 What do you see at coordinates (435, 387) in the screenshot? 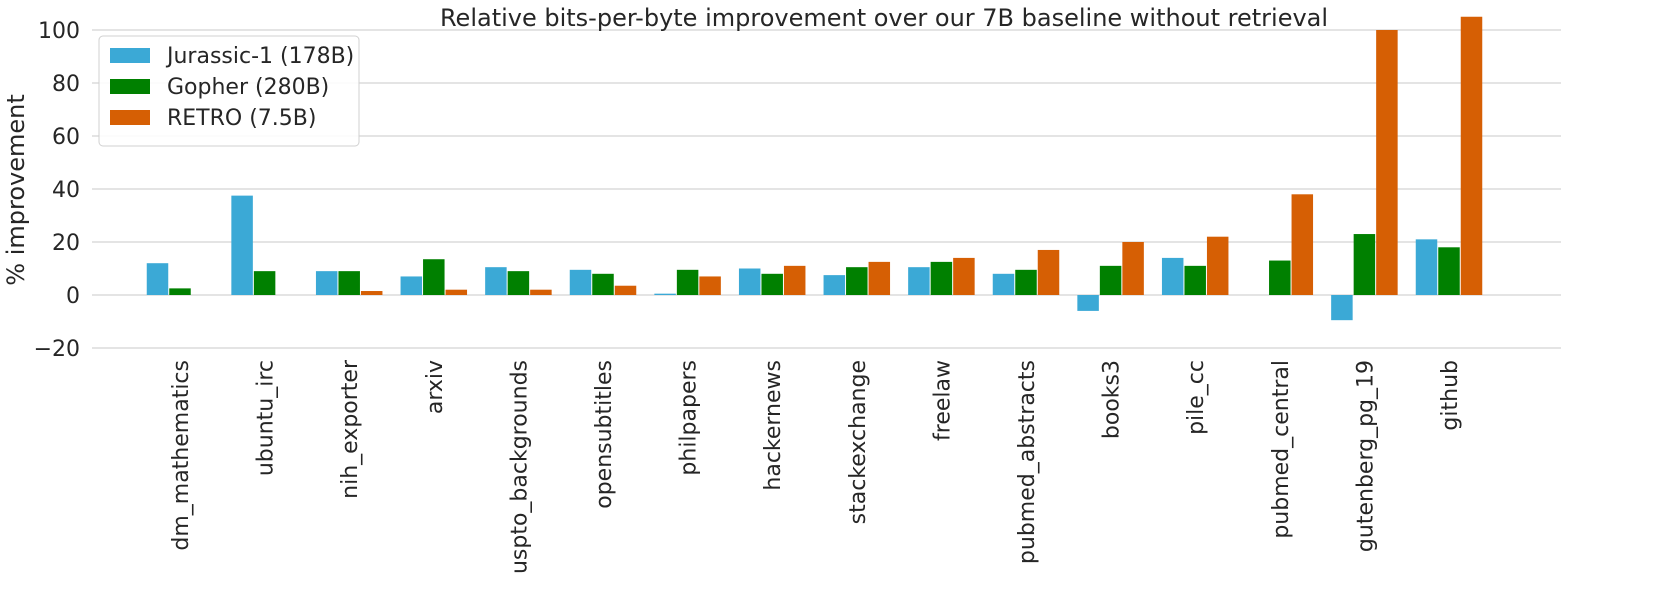
I see `x-tick-label: arxiv` at bounding box center [435, 387].